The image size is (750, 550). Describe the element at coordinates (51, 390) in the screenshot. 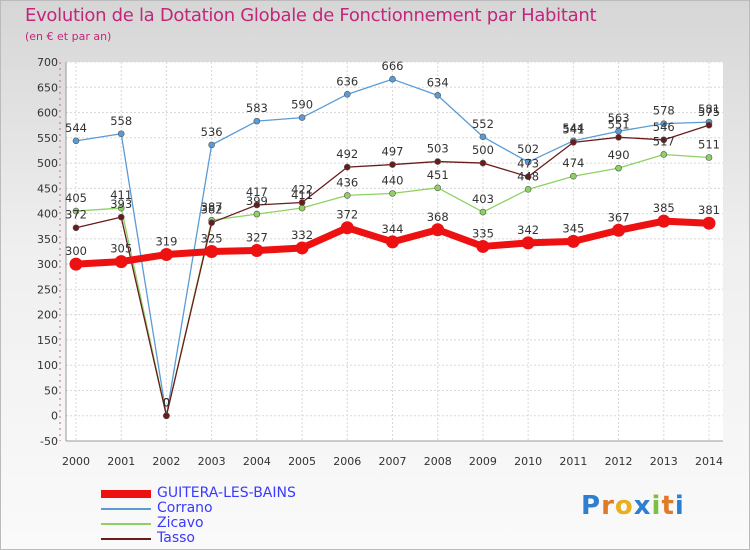

I see `y-tick-label: 50` at that location.